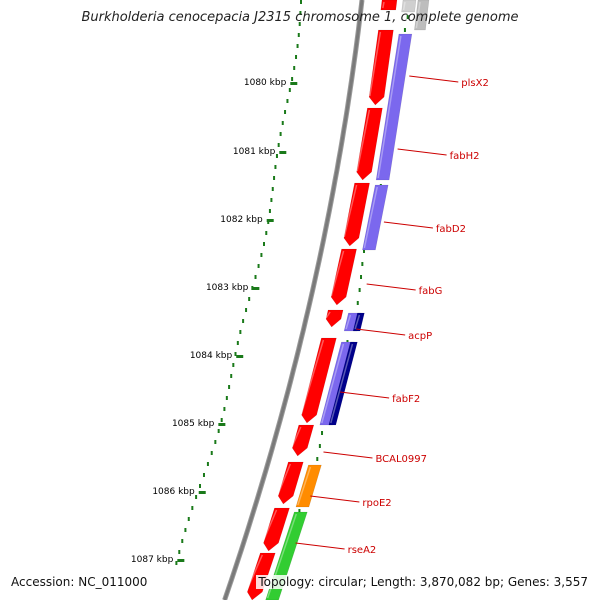 The height and width of the screenshot is (600, 600). I want to click on gene-label: acpP, so click(420, 336).